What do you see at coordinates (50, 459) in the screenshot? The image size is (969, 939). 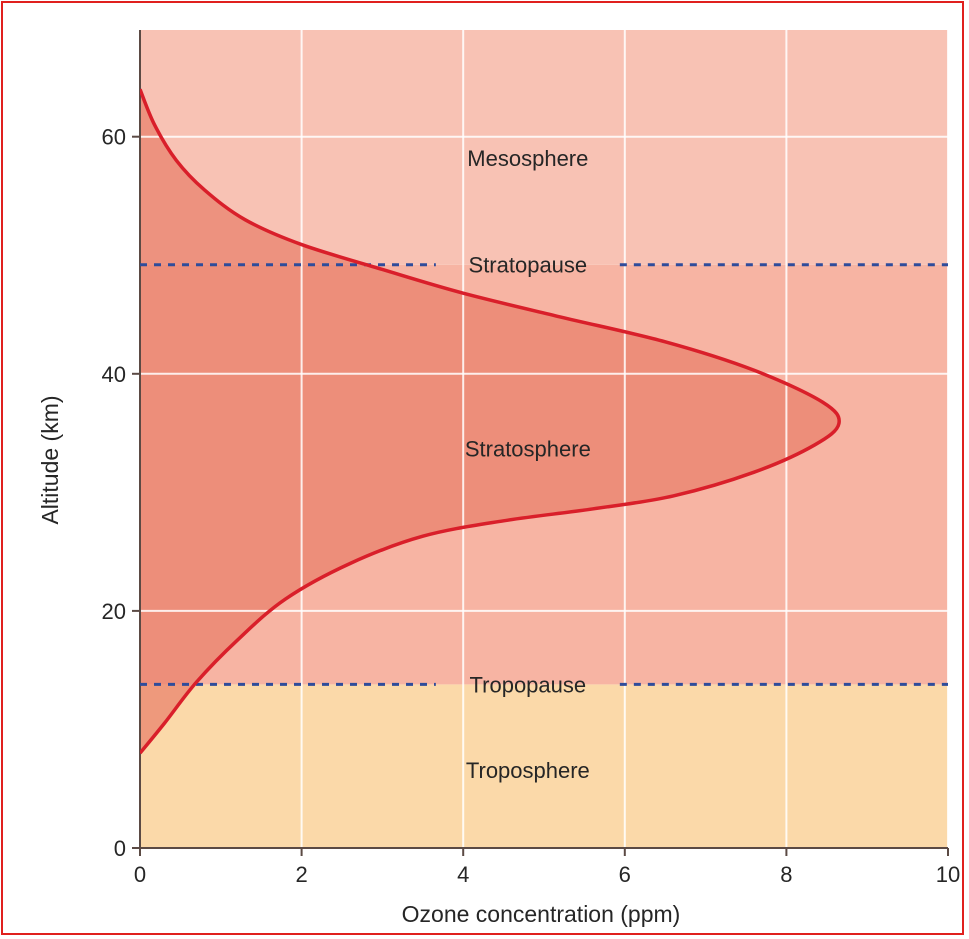 I see `y-axis-title: Altitude (km)` at bounding box center [50, 459].